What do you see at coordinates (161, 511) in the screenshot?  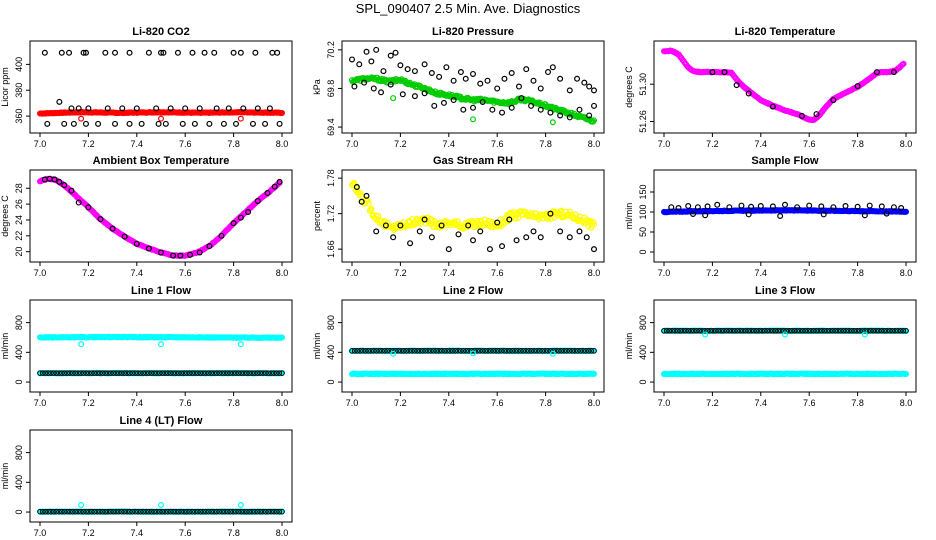 I see `series-black` at bounding box center [161, 511].